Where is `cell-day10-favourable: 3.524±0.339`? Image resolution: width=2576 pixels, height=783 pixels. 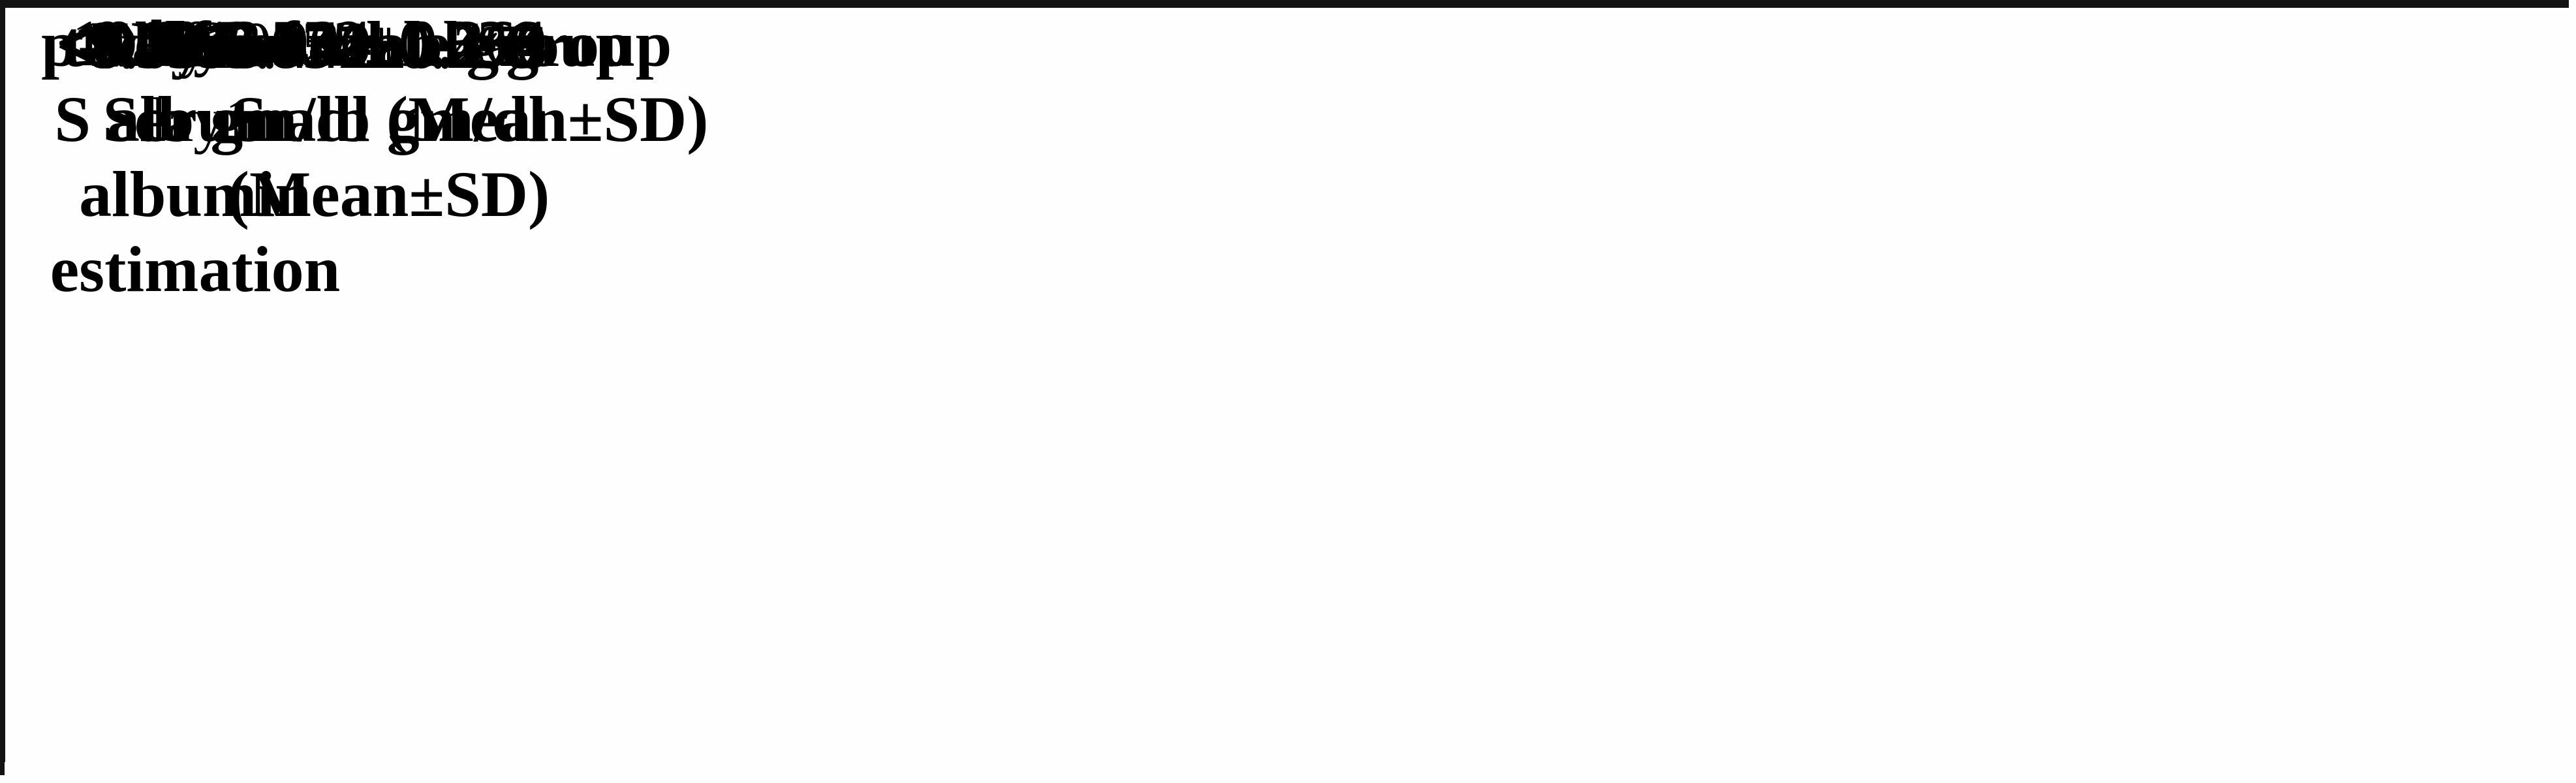
cell-day10-favourable: 3.524±0.339 is located at coordinates (381, 43).